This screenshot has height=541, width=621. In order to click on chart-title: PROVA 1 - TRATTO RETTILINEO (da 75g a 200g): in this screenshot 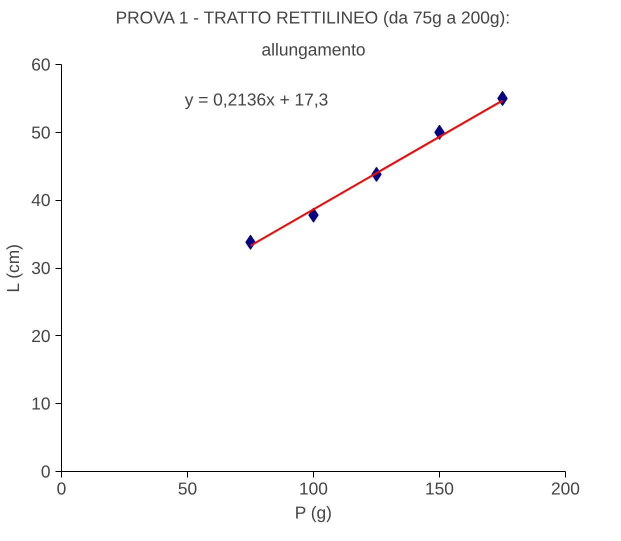, I will do `click(313, 18)`.